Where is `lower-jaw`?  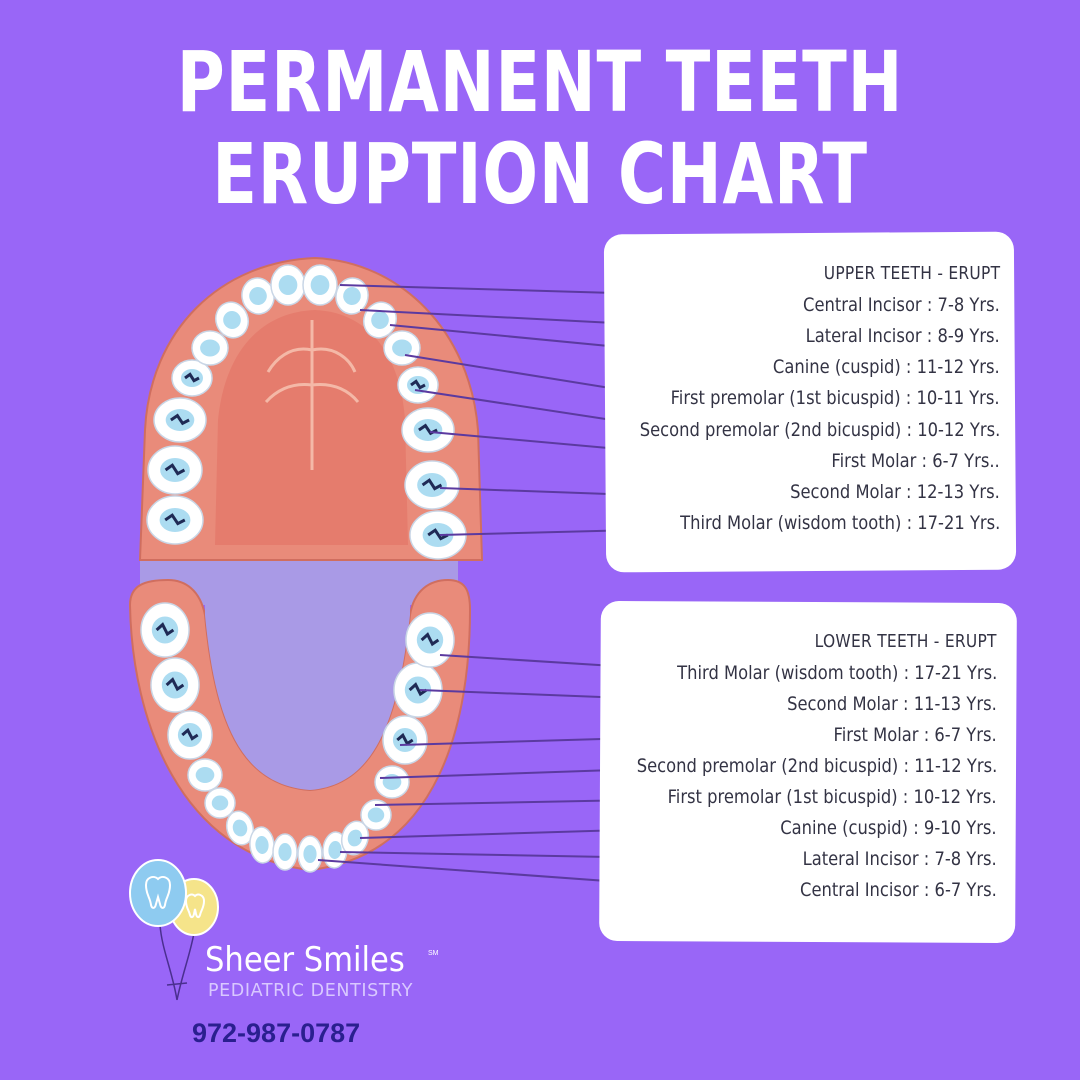
lower-jaw is located at coordinates (300, 725).